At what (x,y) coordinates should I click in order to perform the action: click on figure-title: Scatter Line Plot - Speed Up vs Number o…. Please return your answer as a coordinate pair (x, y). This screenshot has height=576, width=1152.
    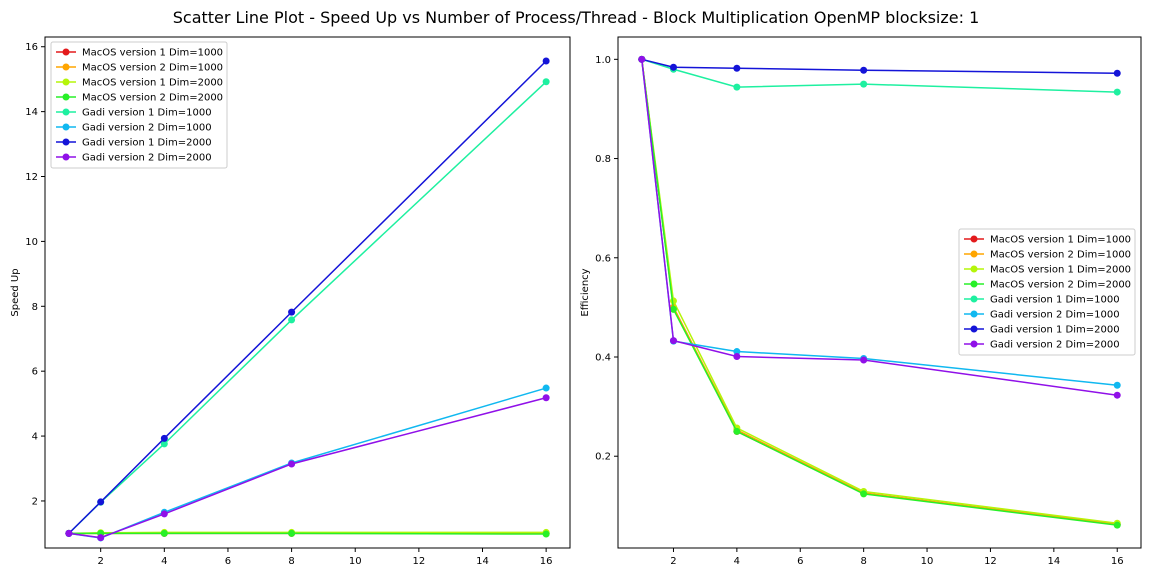
    Looking at the image, I should click on (576, 17).